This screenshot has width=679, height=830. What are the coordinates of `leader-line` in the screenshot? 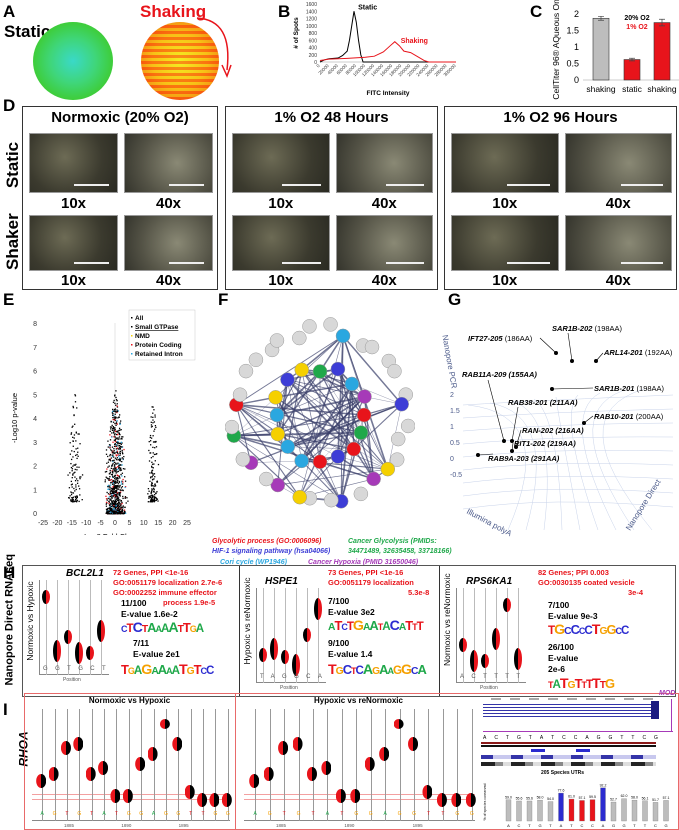 It's located at (570, 347).